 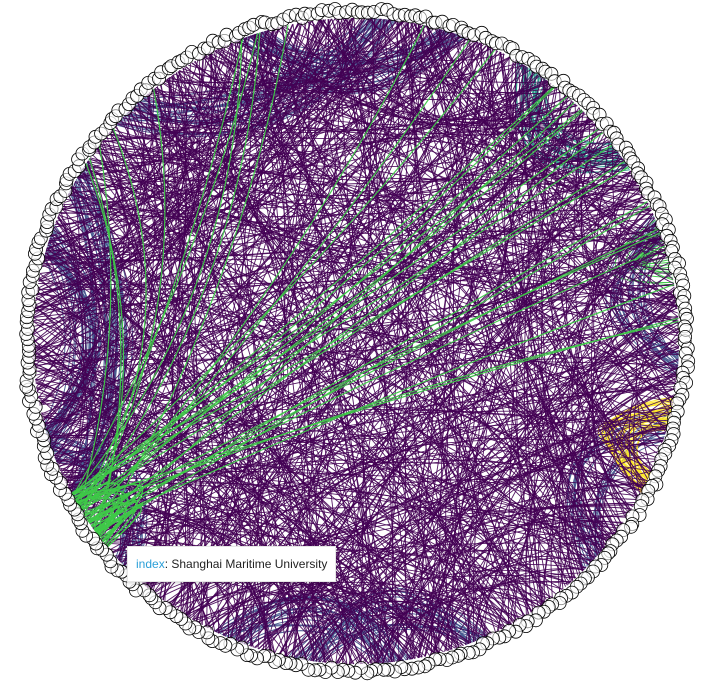 I want to click on band-right-slate, so click(x=649, y=296).